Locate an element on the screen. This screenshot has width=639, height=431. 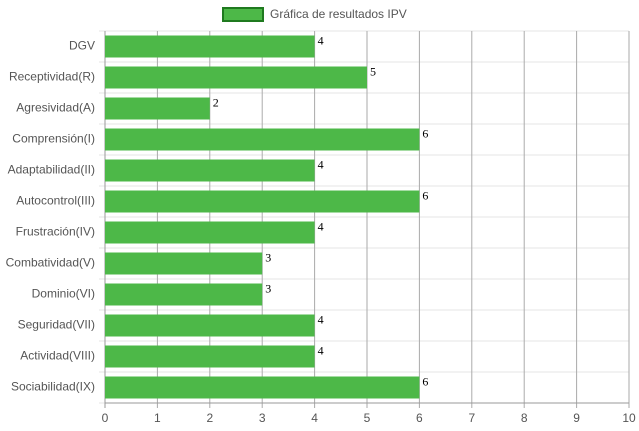
x-tick-label: 8 is located at coordinates (524, 418).